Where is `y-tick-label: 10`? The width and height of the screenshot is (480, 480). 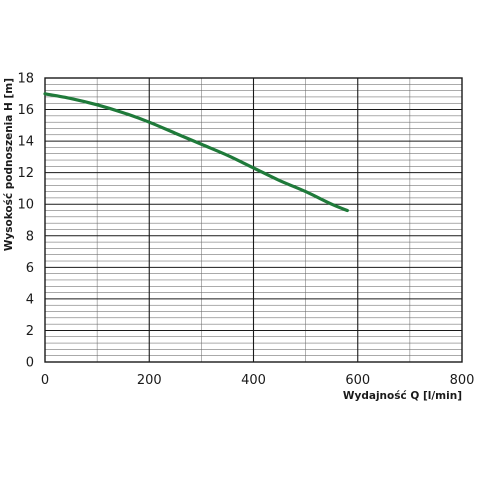
y-tick-label: 10 is located at coordinates (25, 205).